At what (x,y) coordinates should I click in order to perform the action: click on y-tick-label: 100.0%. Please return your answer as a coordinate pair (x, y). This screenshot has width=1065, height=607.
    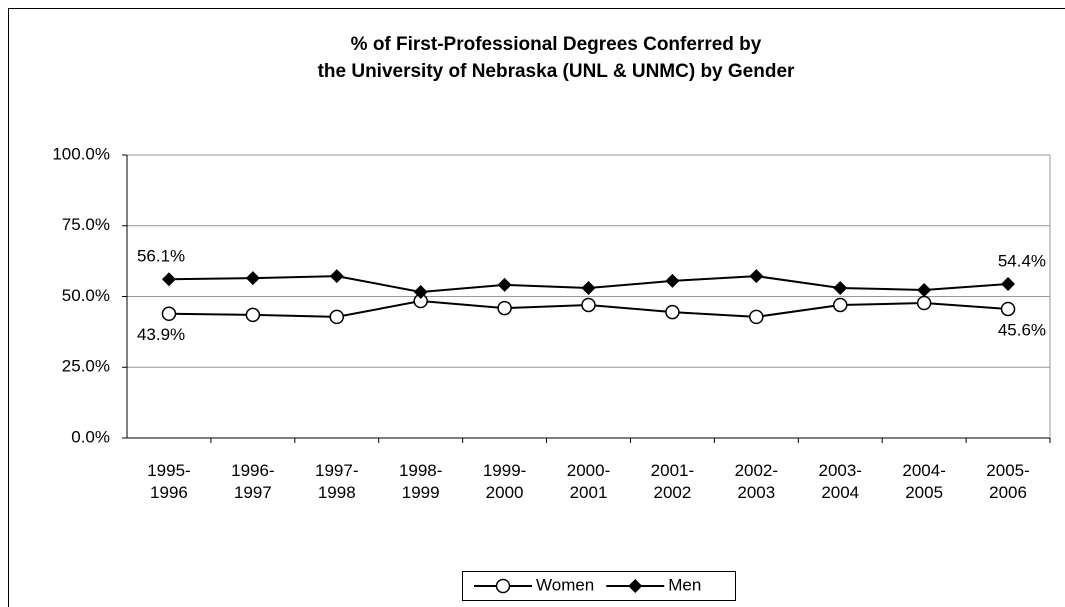
    Looking at the image, I should click on (81, 153).